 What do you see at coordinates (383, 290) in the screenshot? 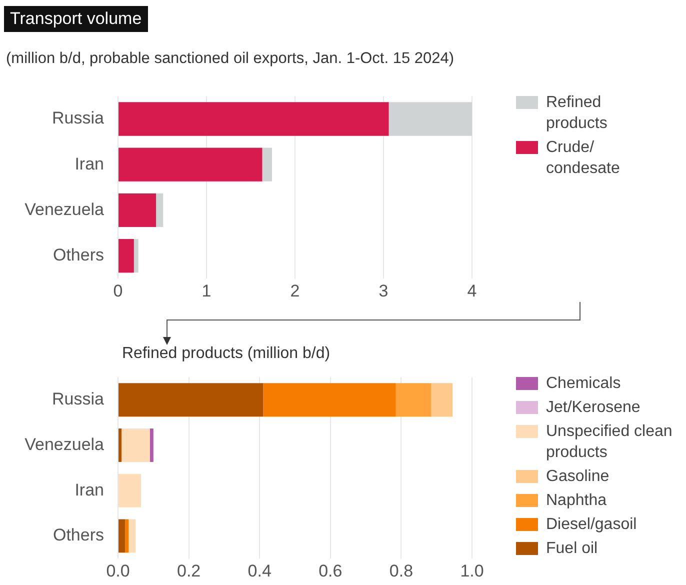
I see `x-tick-label: 3` at bounding box center [383, 290].